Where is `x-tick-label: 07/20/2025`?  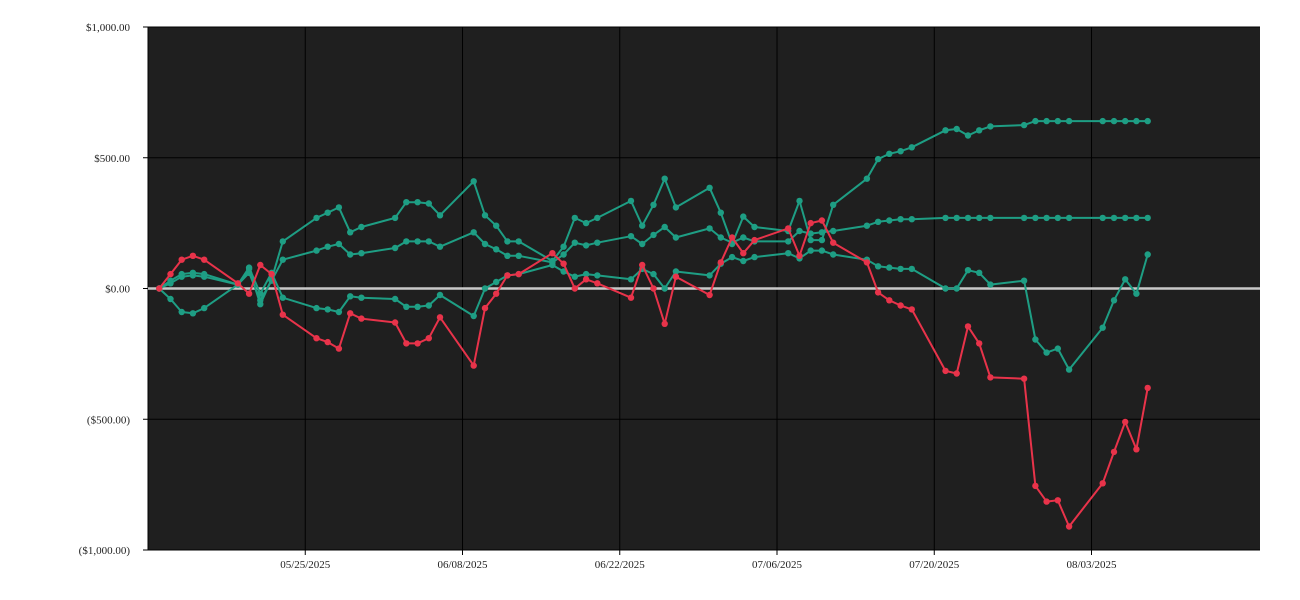 x-tick-label: 07/20/2025 is located at coordinates (934, 565).